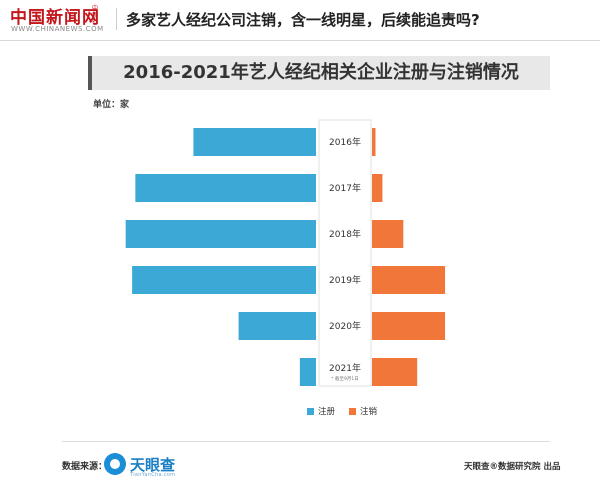 The width and height of the screenshot is (600, 490). Describe the element at coordinates (306, 441) in the screenshot. I see `footer-divider` at that location.